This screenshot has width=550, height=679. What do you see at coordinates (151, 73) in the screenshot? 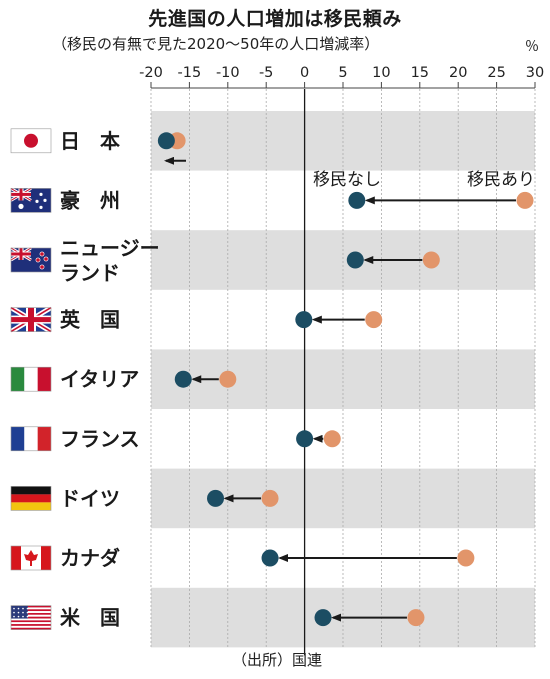
I see `x-tick-label: -20` at bounding box center [151, 73].